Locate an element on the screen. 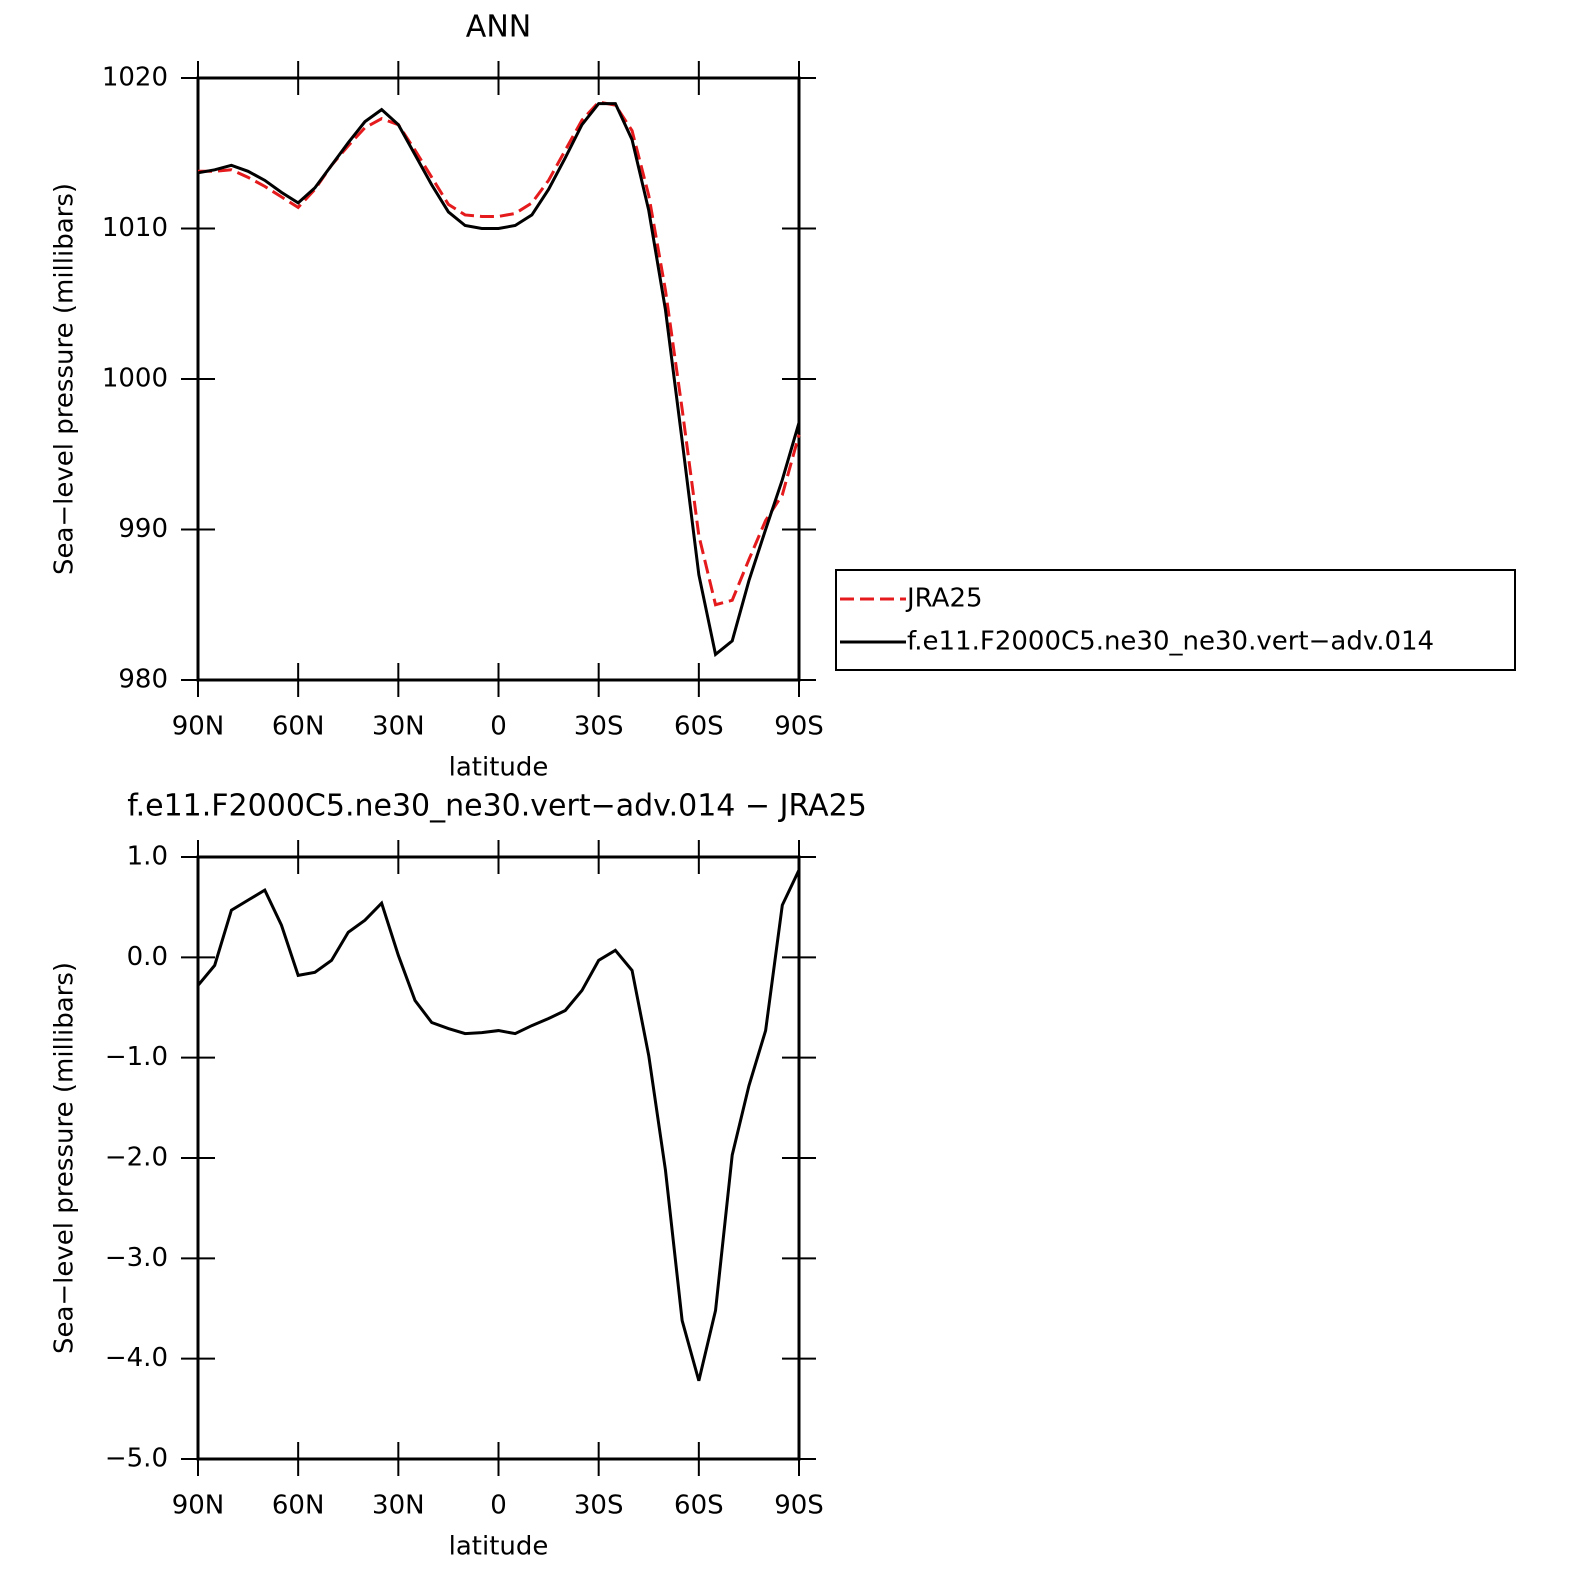 This screenshot has height=1586, width=1583. y-tick-label: 1000 is located at coordinates (135, 379).